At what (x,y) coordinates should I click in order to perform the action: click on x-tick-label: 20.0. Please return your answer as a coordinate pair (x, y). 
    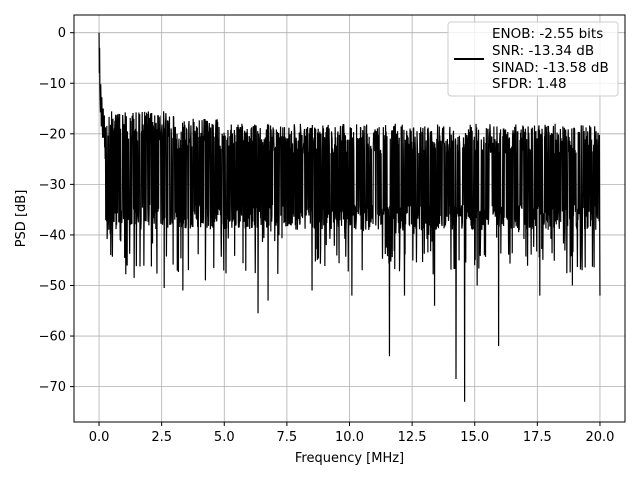
    Looking at the image, I should click on (599, 437).